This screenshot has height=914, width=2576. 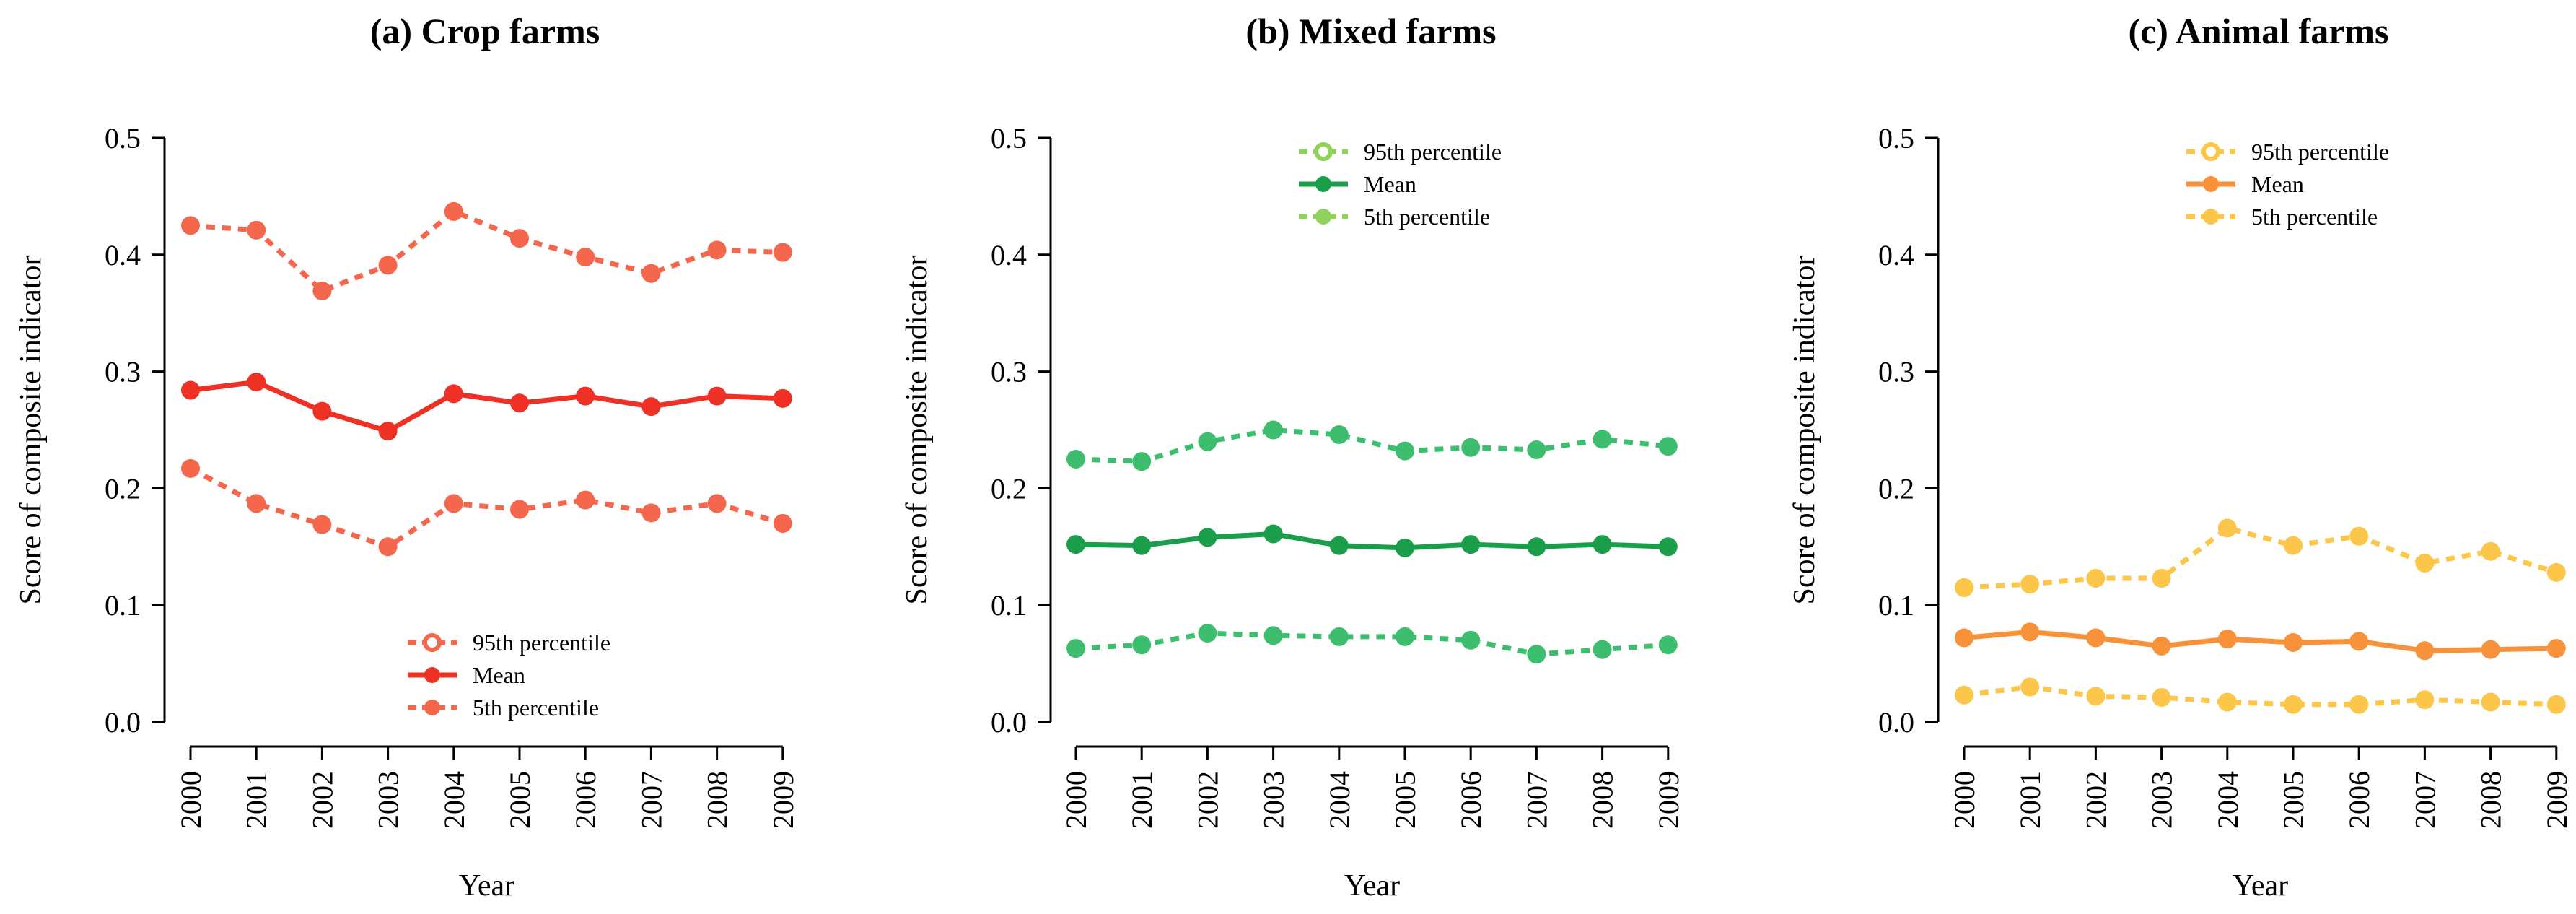 I want to click on y-tick-label: 0.4, so click(x=1896, y=255).